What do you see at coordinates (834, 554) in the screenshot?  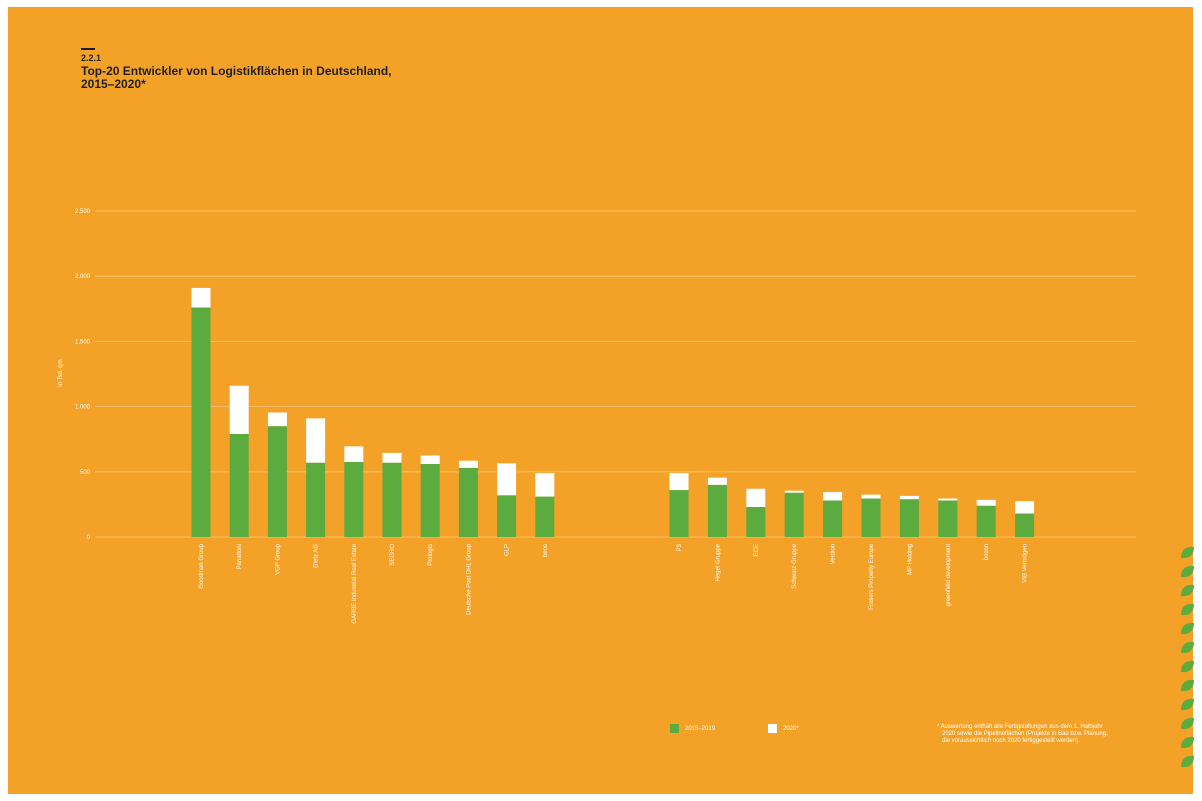 I see `x-tick-label: Verdion` at bounding box center [834, 554].